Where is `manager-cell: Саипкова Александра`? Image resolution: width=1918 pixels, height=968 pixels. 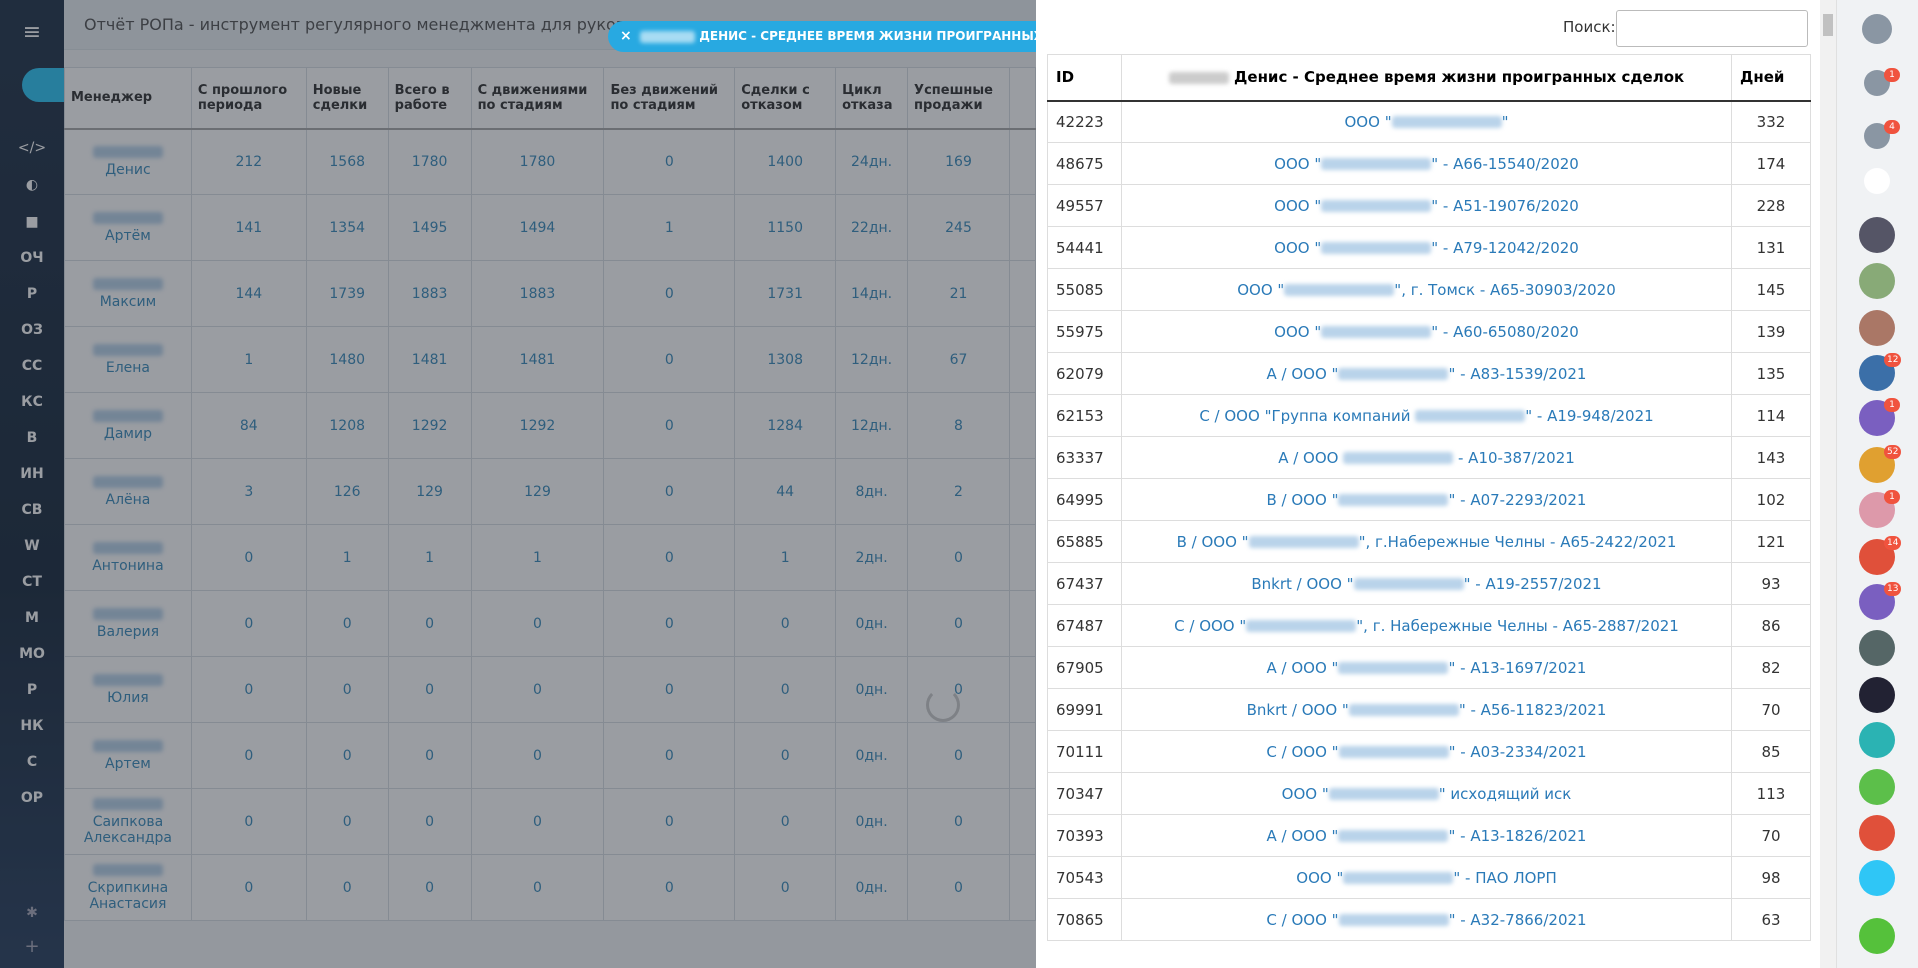 manager-cell: Саипкова Александра is located at coordinates (128, 821).